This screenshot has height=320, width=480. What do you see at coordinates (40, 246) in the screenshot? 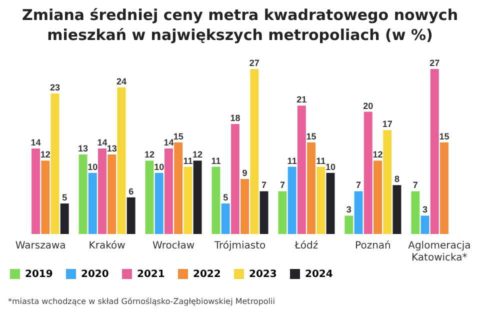
I see `x-tick-label: Warszawa` at bounding box center [40, 246].